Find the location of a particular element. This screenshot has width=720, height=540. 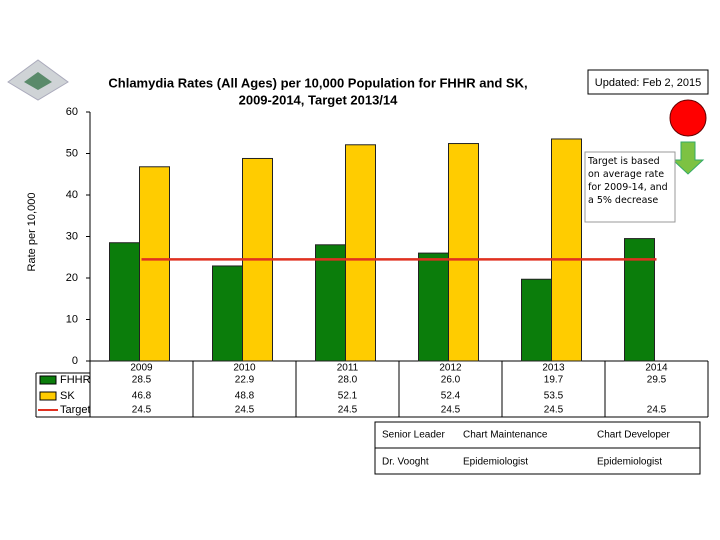

table-value: 53.5 is located at coordinates (554, 396).